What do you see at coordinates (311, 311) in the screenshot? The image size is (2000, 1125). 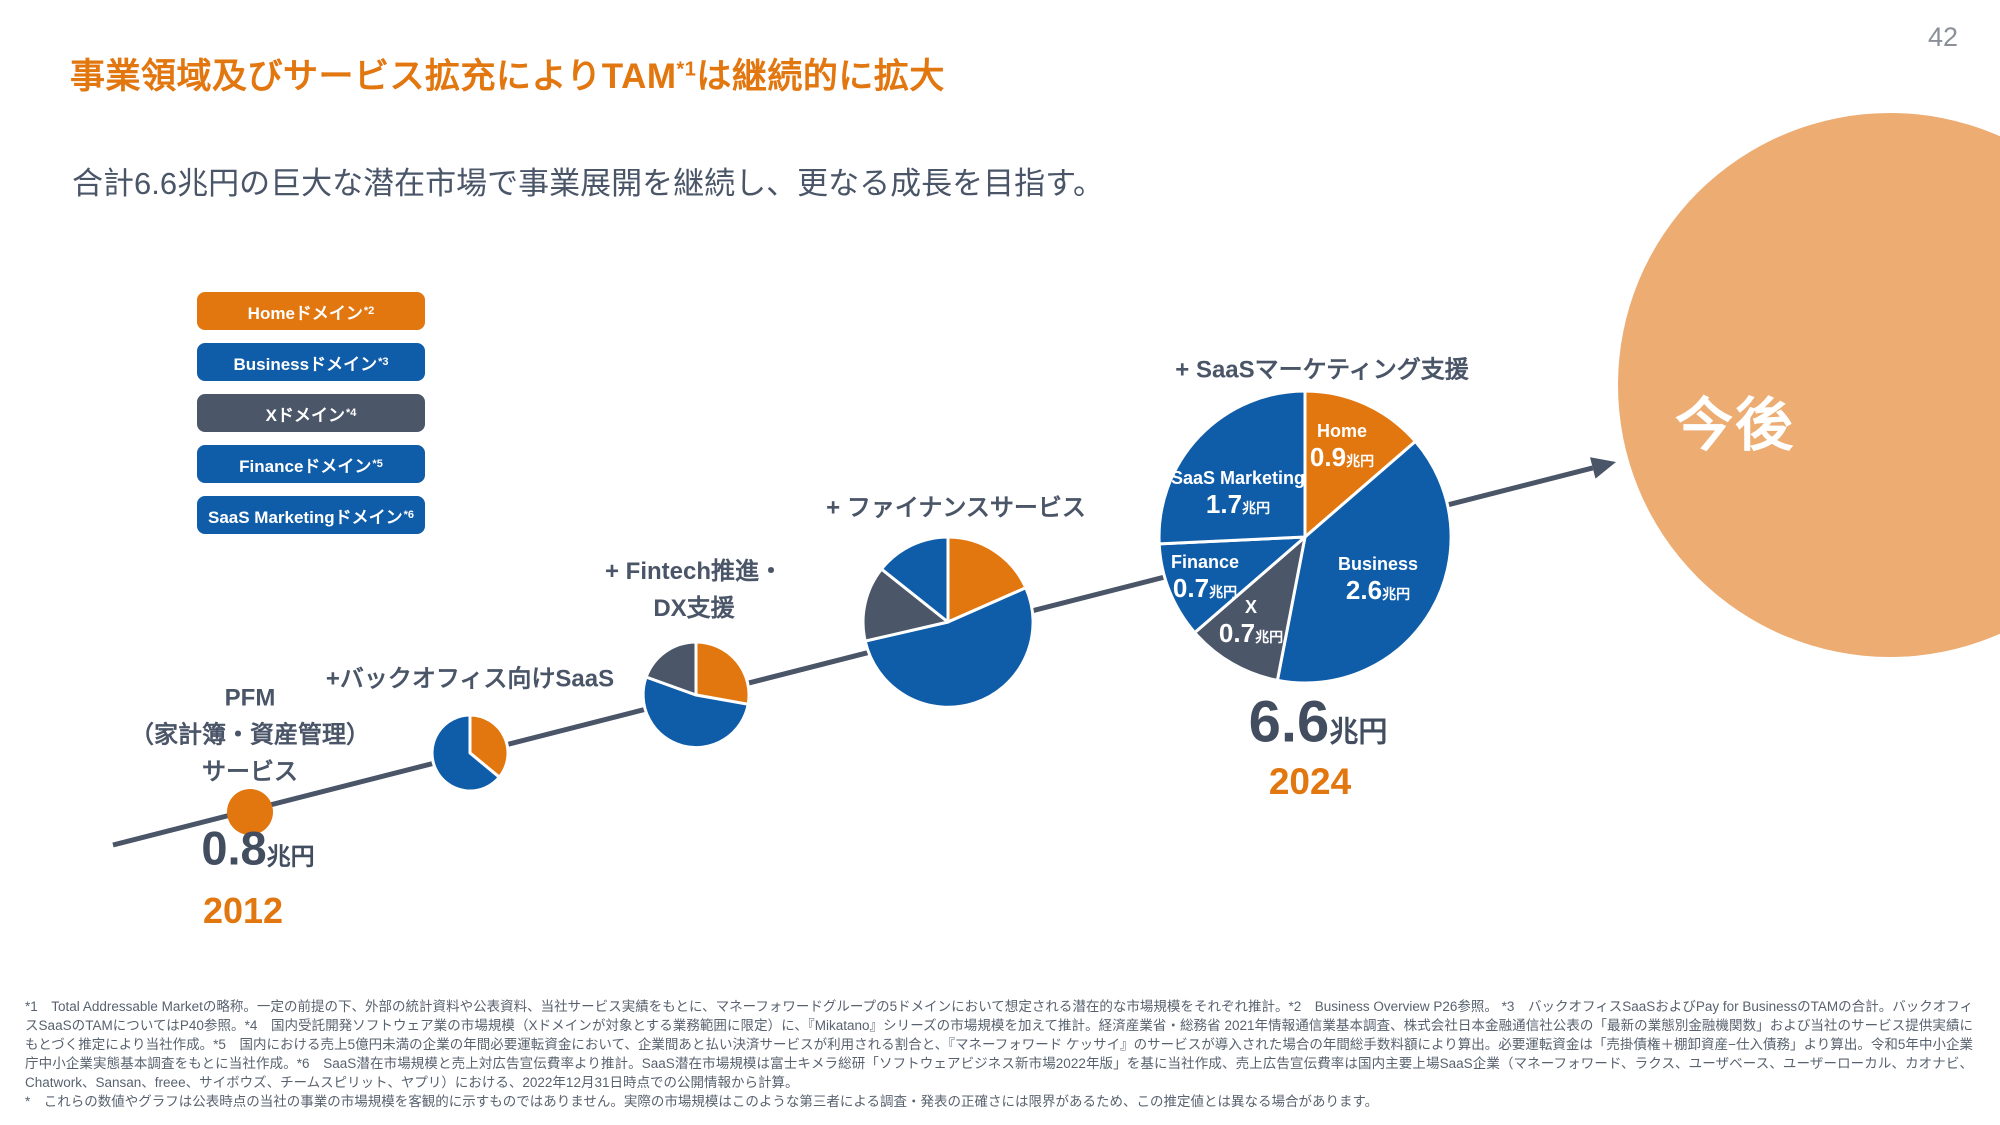 I see `legend-item-home: Homeドメイン *2` at bounding box center [311, 311].